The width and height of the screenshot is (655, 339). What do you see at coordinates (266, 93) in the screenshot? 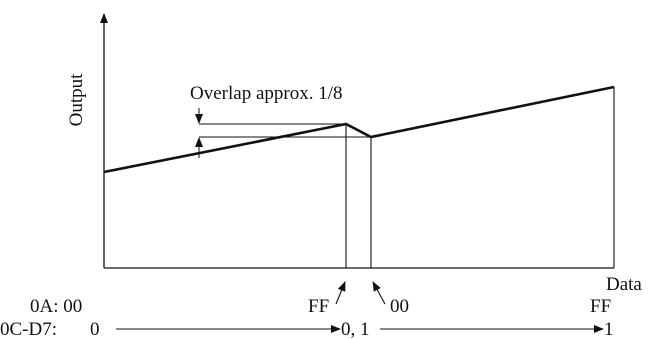
I see `overlap-annotation: Overlap approx. 1/8` at bounding box center [266, 93].